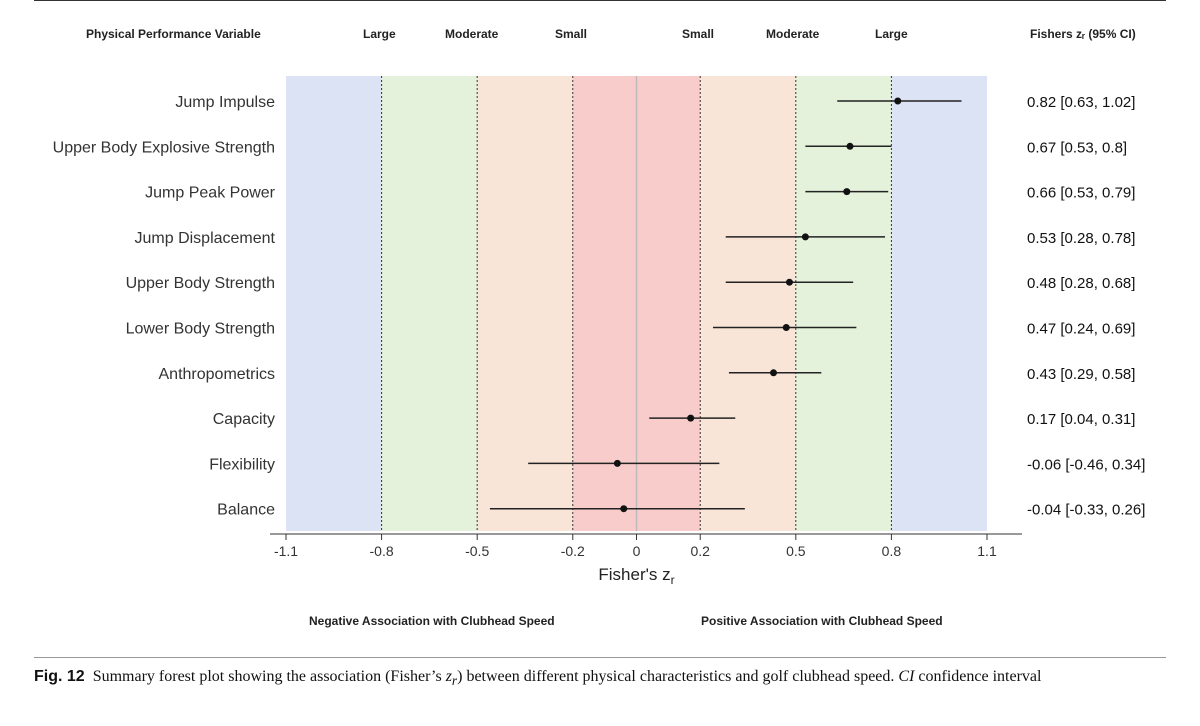 The image size is (1200, 726). I want to click on ci-value-0: 0.82 [0.63, 1.02], so click(1081, 102).